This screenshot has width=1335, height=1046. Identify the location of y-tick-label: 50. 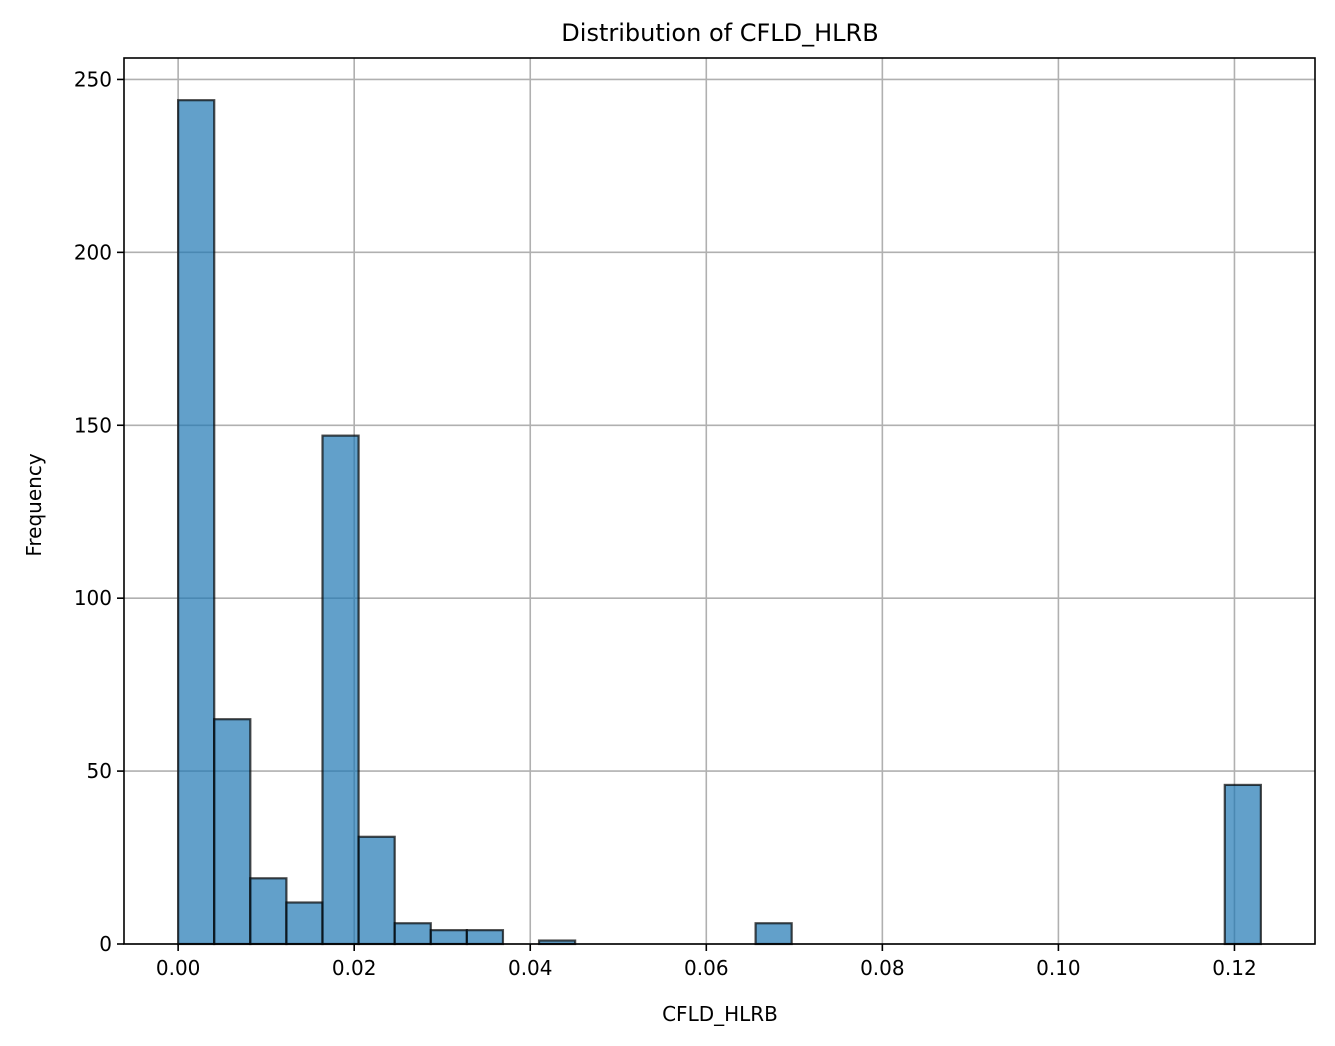
(99, 771).